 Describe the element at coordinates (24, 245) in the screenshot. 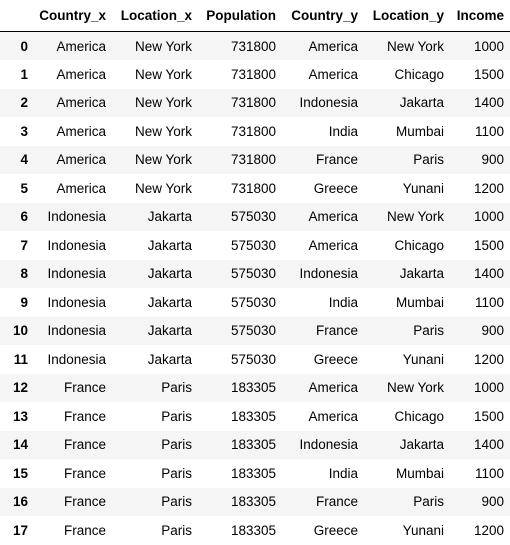

I see `row-index: 7` at that location.